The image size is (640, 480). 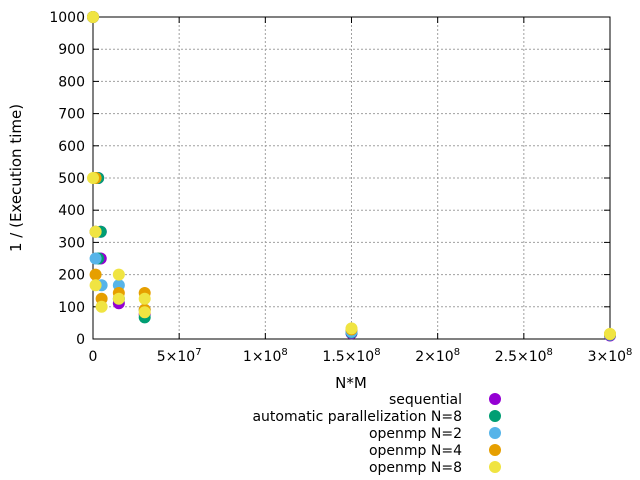 I want to click on y-tick-label: 800, so click(x=71, y=82).